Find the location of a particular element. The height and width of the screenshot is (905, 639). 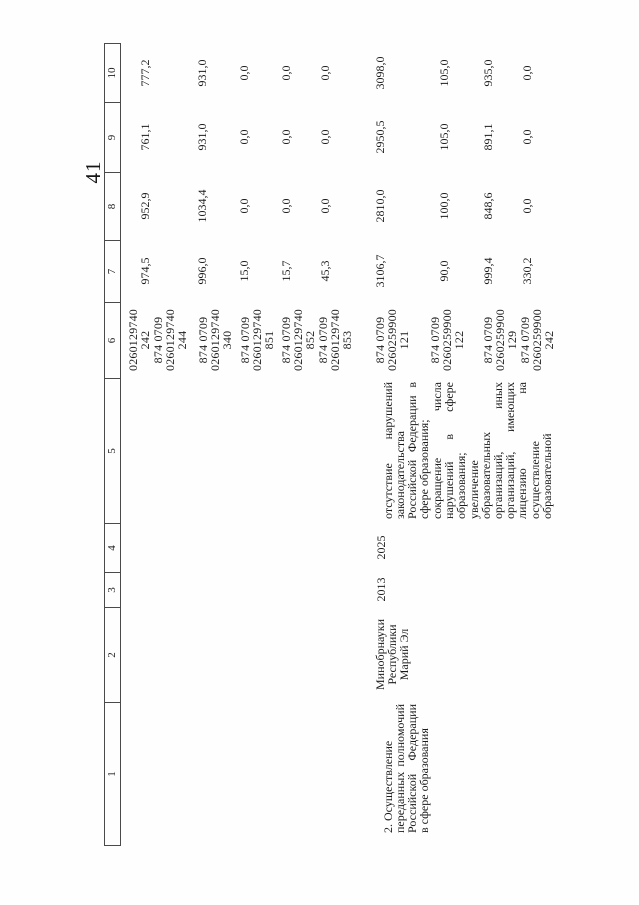

value-col10: 777,2 is located at coordinates (145, 73).